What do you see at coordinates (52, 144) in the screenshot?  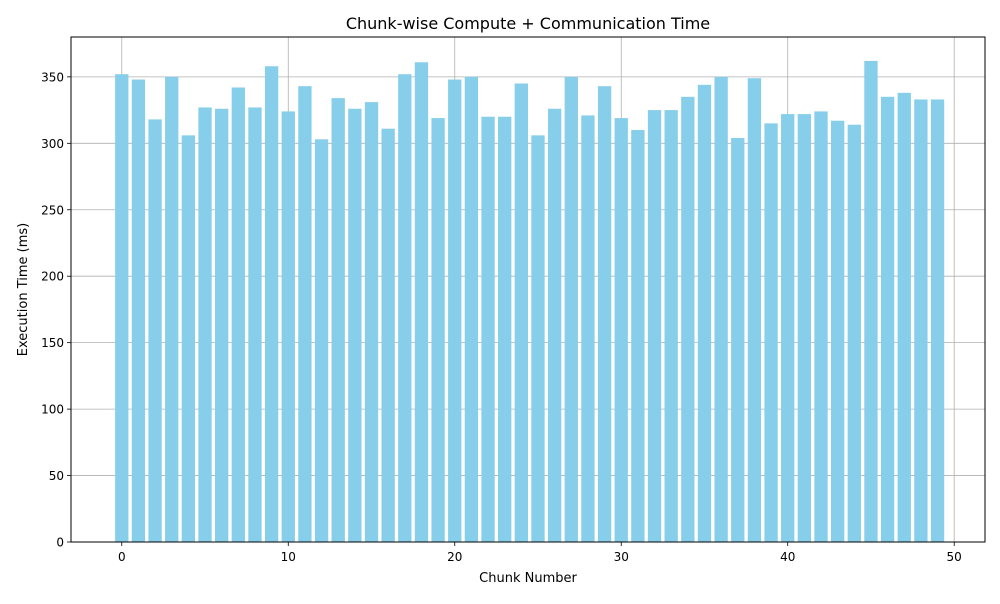 I see `y-tick-label: 300` at bounding box center [52, 144].